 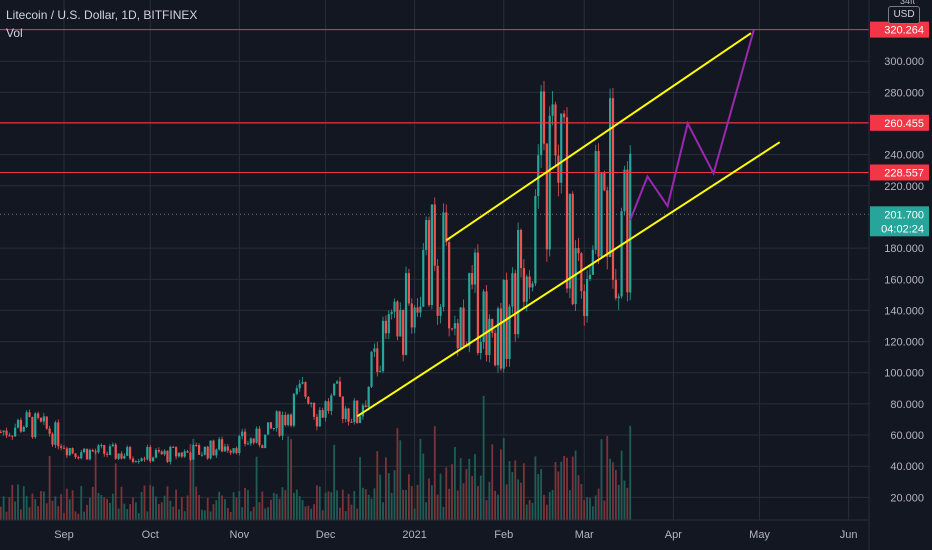 I want to click on price-axis-tick-label: 280.000, so click(x=904, y=93).